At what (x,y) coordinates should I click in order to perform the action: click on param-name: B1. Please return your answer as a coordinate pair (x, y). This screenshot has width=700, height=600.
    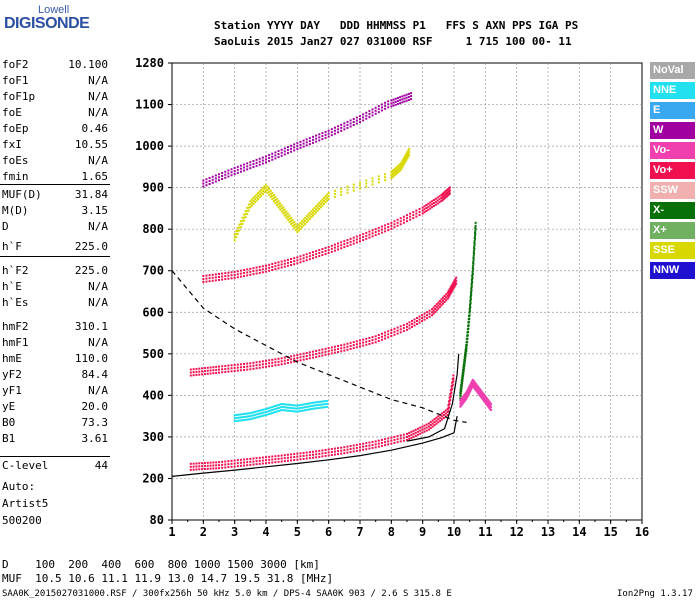
    Looking at the image, I should click on (9, 438).